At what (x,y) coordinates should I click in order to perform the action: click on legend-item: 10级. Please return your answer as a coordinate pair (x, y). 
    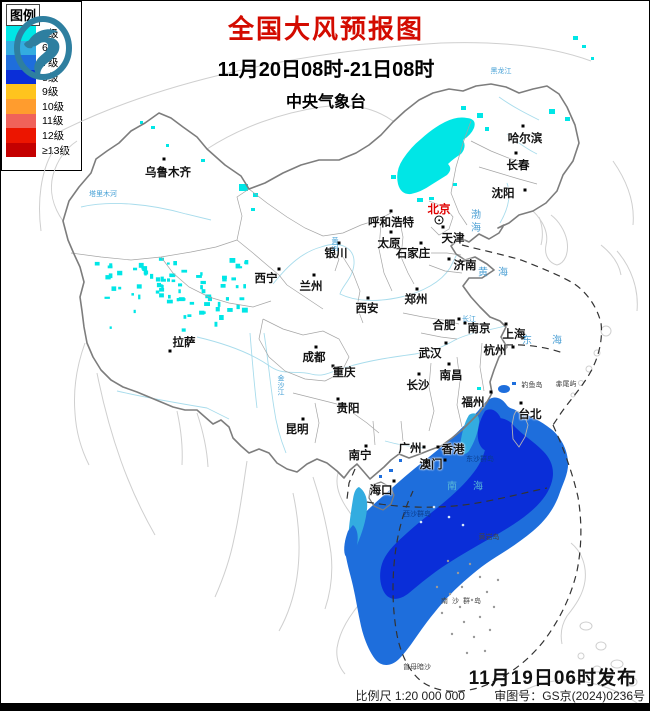
    Looking at the image, I should click on (43, 106).